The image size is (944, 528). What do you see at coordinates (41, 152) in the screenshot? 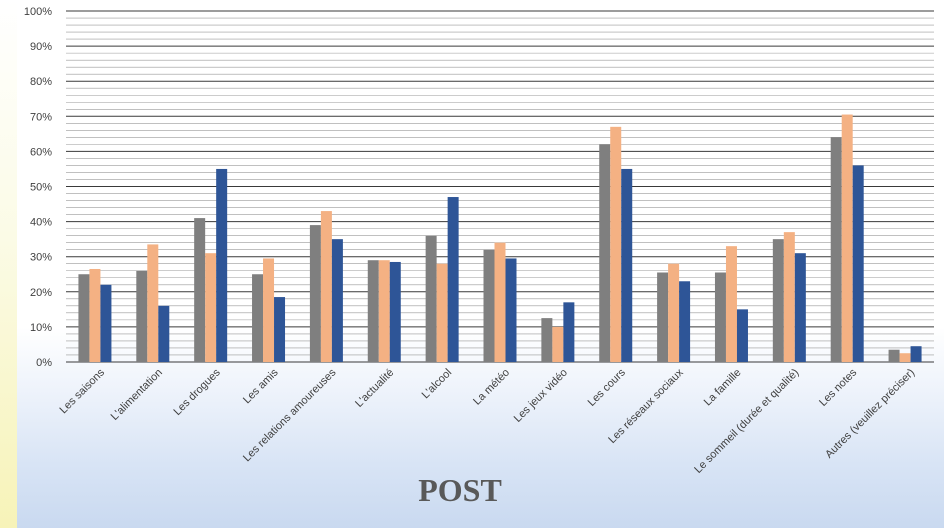
I see `y-tick-label: 60%` at bounding box center [41, 152].